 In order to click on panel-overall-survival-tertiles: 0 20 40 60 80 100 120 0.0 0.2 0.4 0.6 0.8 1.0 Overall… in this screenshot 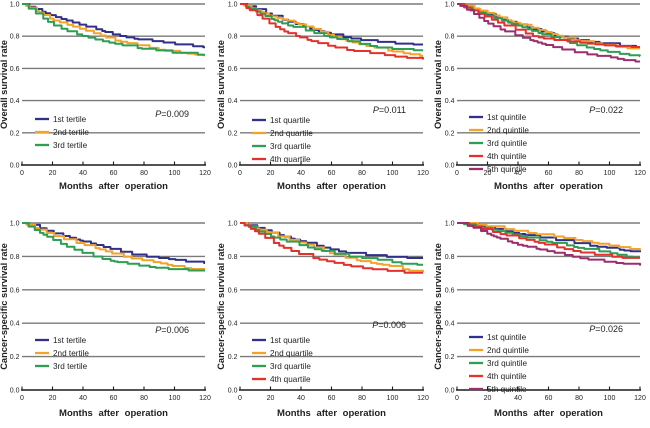, I will do `click(105, 97)`.